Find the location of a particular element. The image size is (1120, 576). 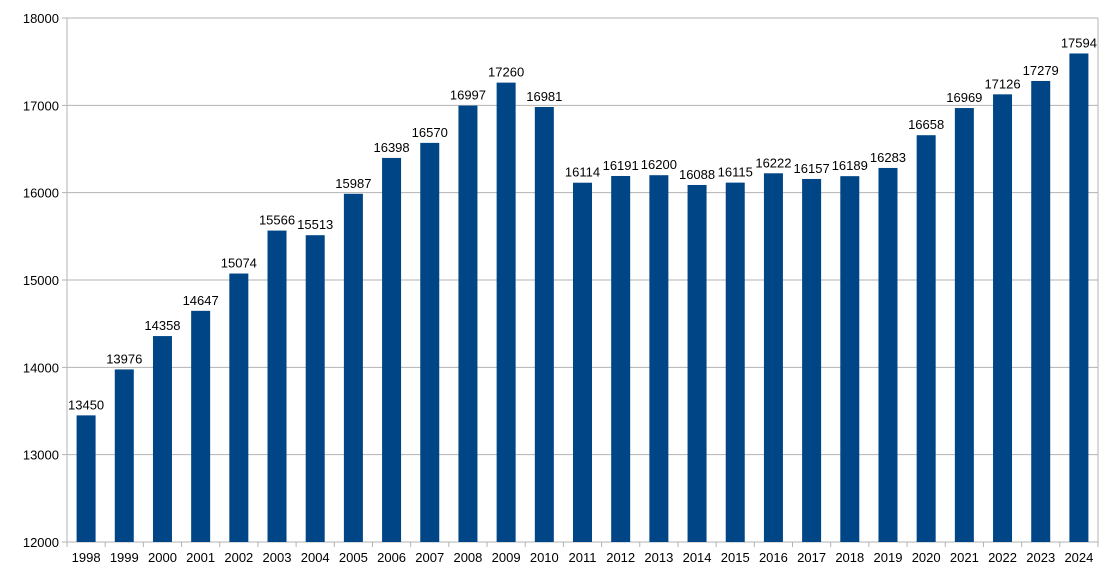

data-label-2021: 16969 is located at coordinates (964, 97).